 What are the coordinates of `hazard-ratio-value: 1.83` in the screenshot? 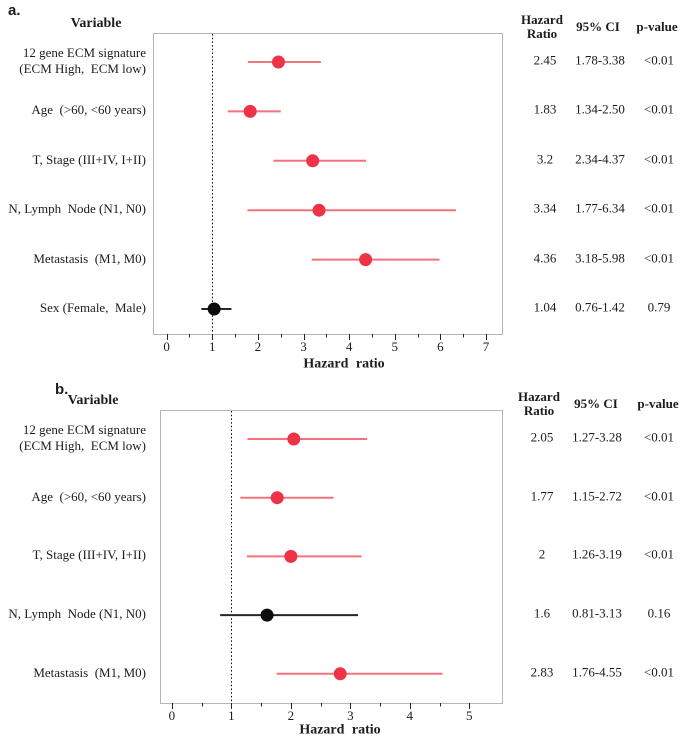 It's located at (545, 109).